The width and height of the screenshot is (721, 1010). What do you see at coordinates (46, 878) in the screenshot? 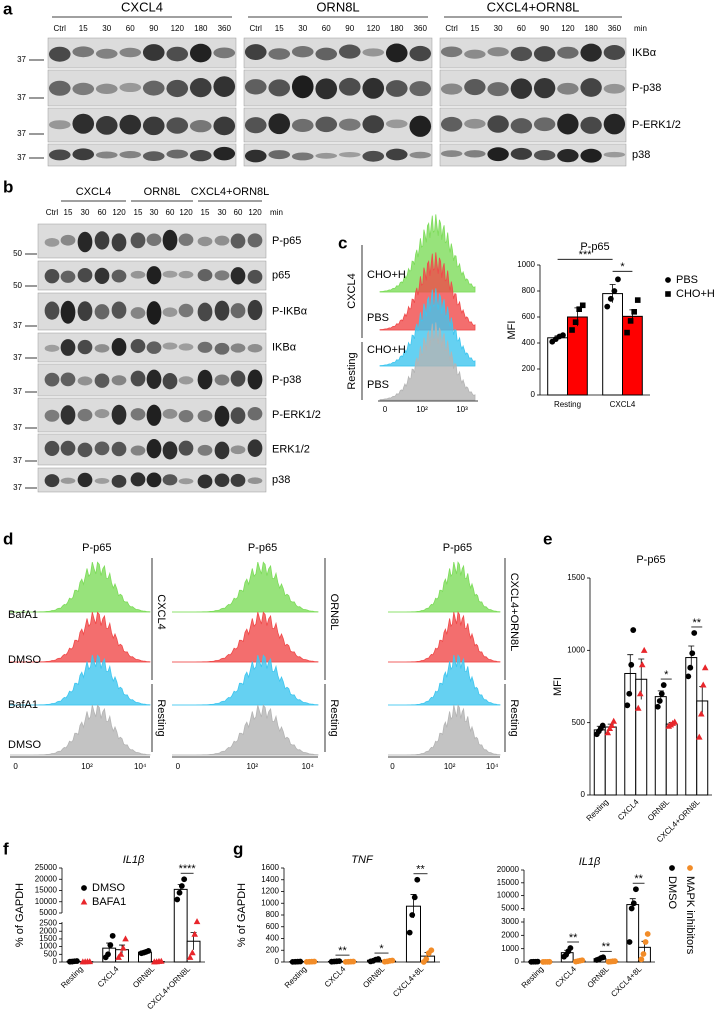
I see `y-tick-label: 20000` at bounding box center [46, 878].